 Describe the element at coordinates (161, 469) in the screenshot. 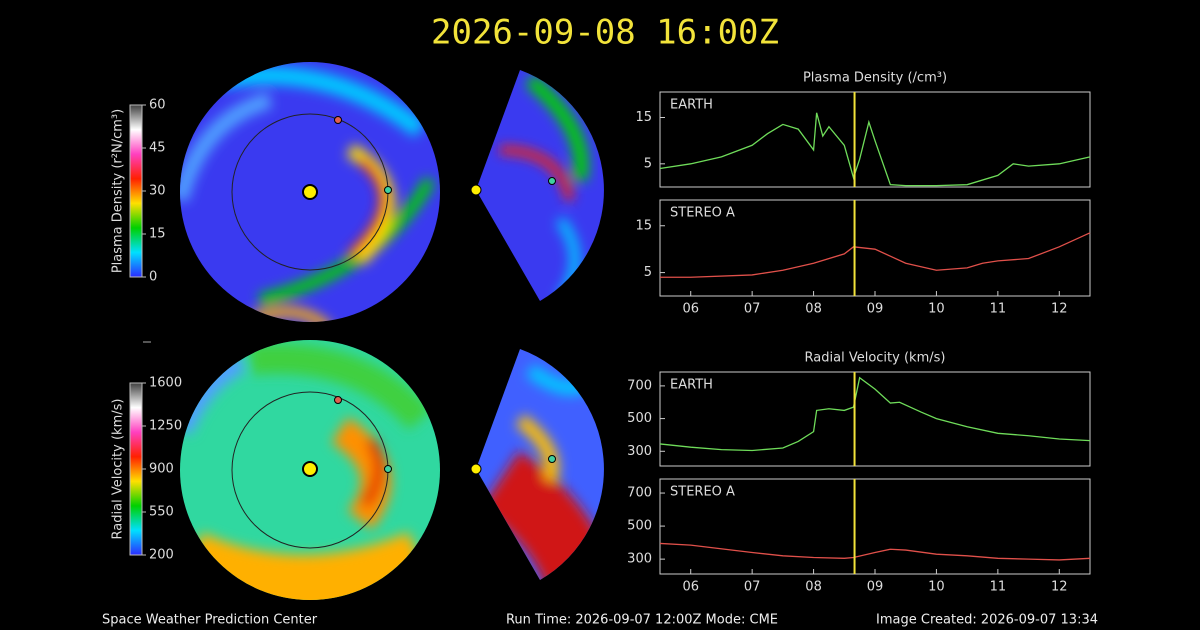

I see `colorbar-tick-label: 900` at that location.